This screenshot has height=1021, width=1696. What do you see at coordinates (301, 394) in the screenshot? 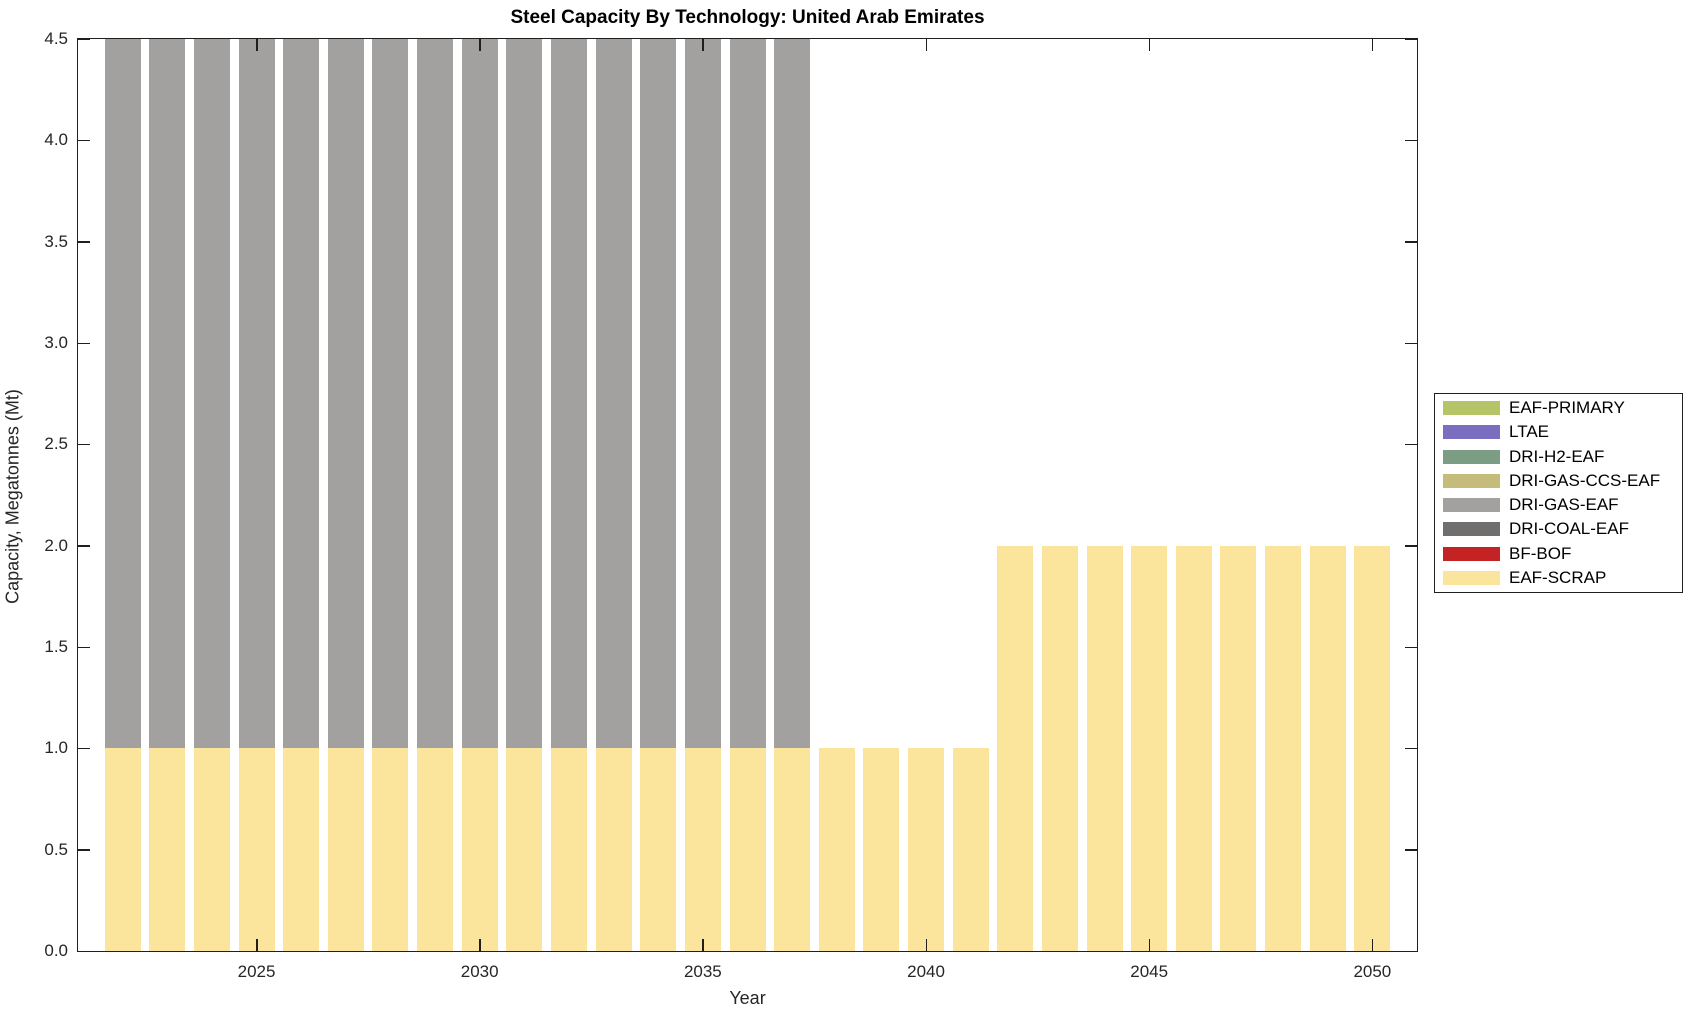
I see `bar-segment-dri-gas-eaf-2026` at bounding box center [301, 394].